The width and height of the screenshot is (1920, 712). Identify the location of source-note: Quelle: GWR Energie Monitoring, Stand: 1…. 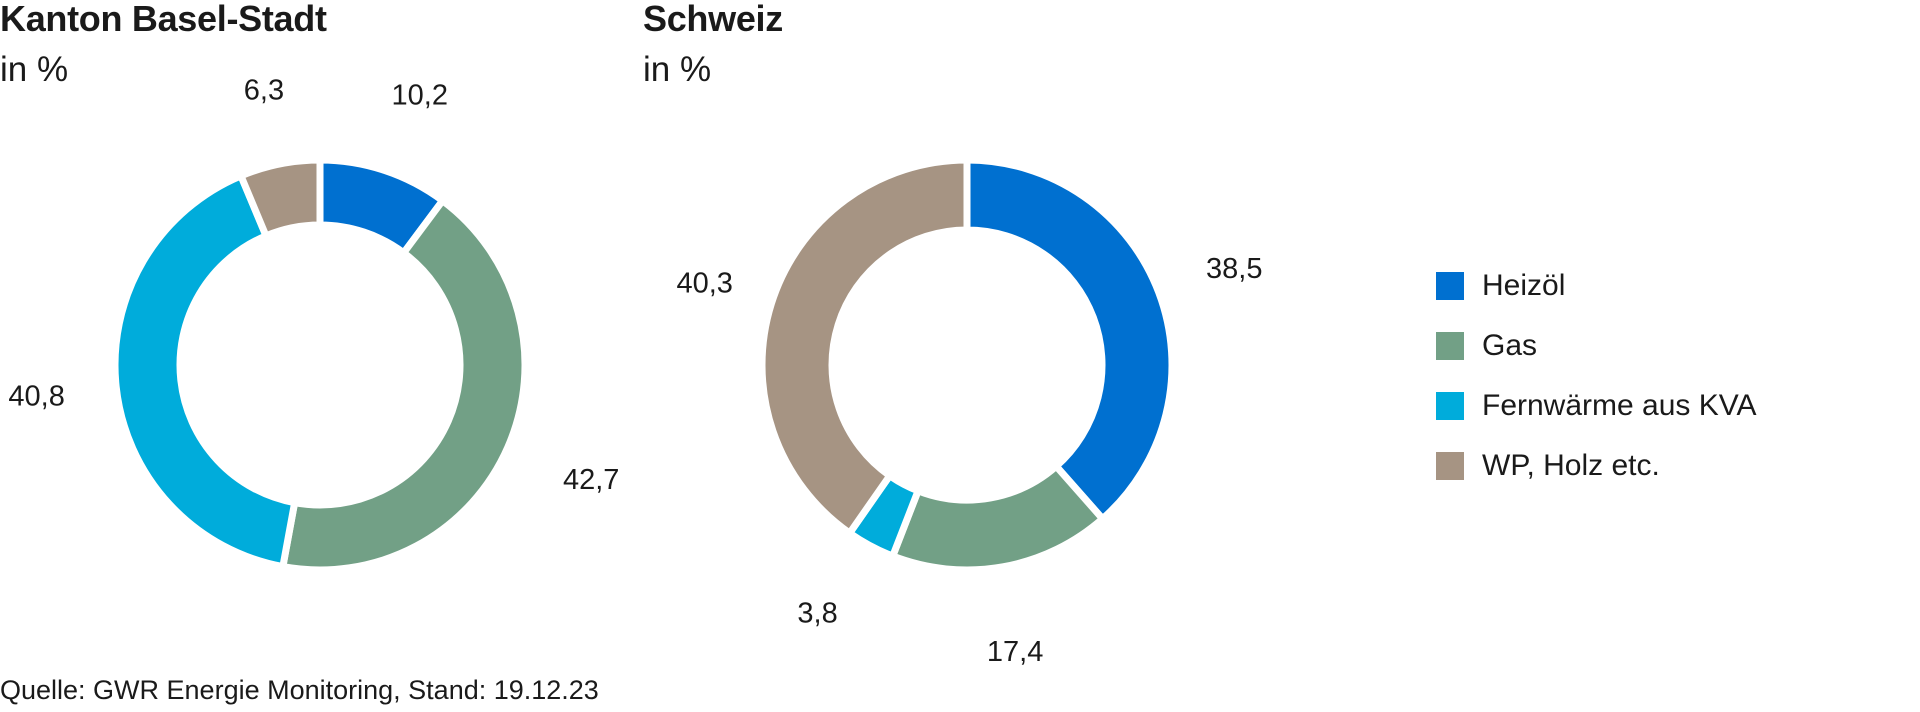
(299, 690).